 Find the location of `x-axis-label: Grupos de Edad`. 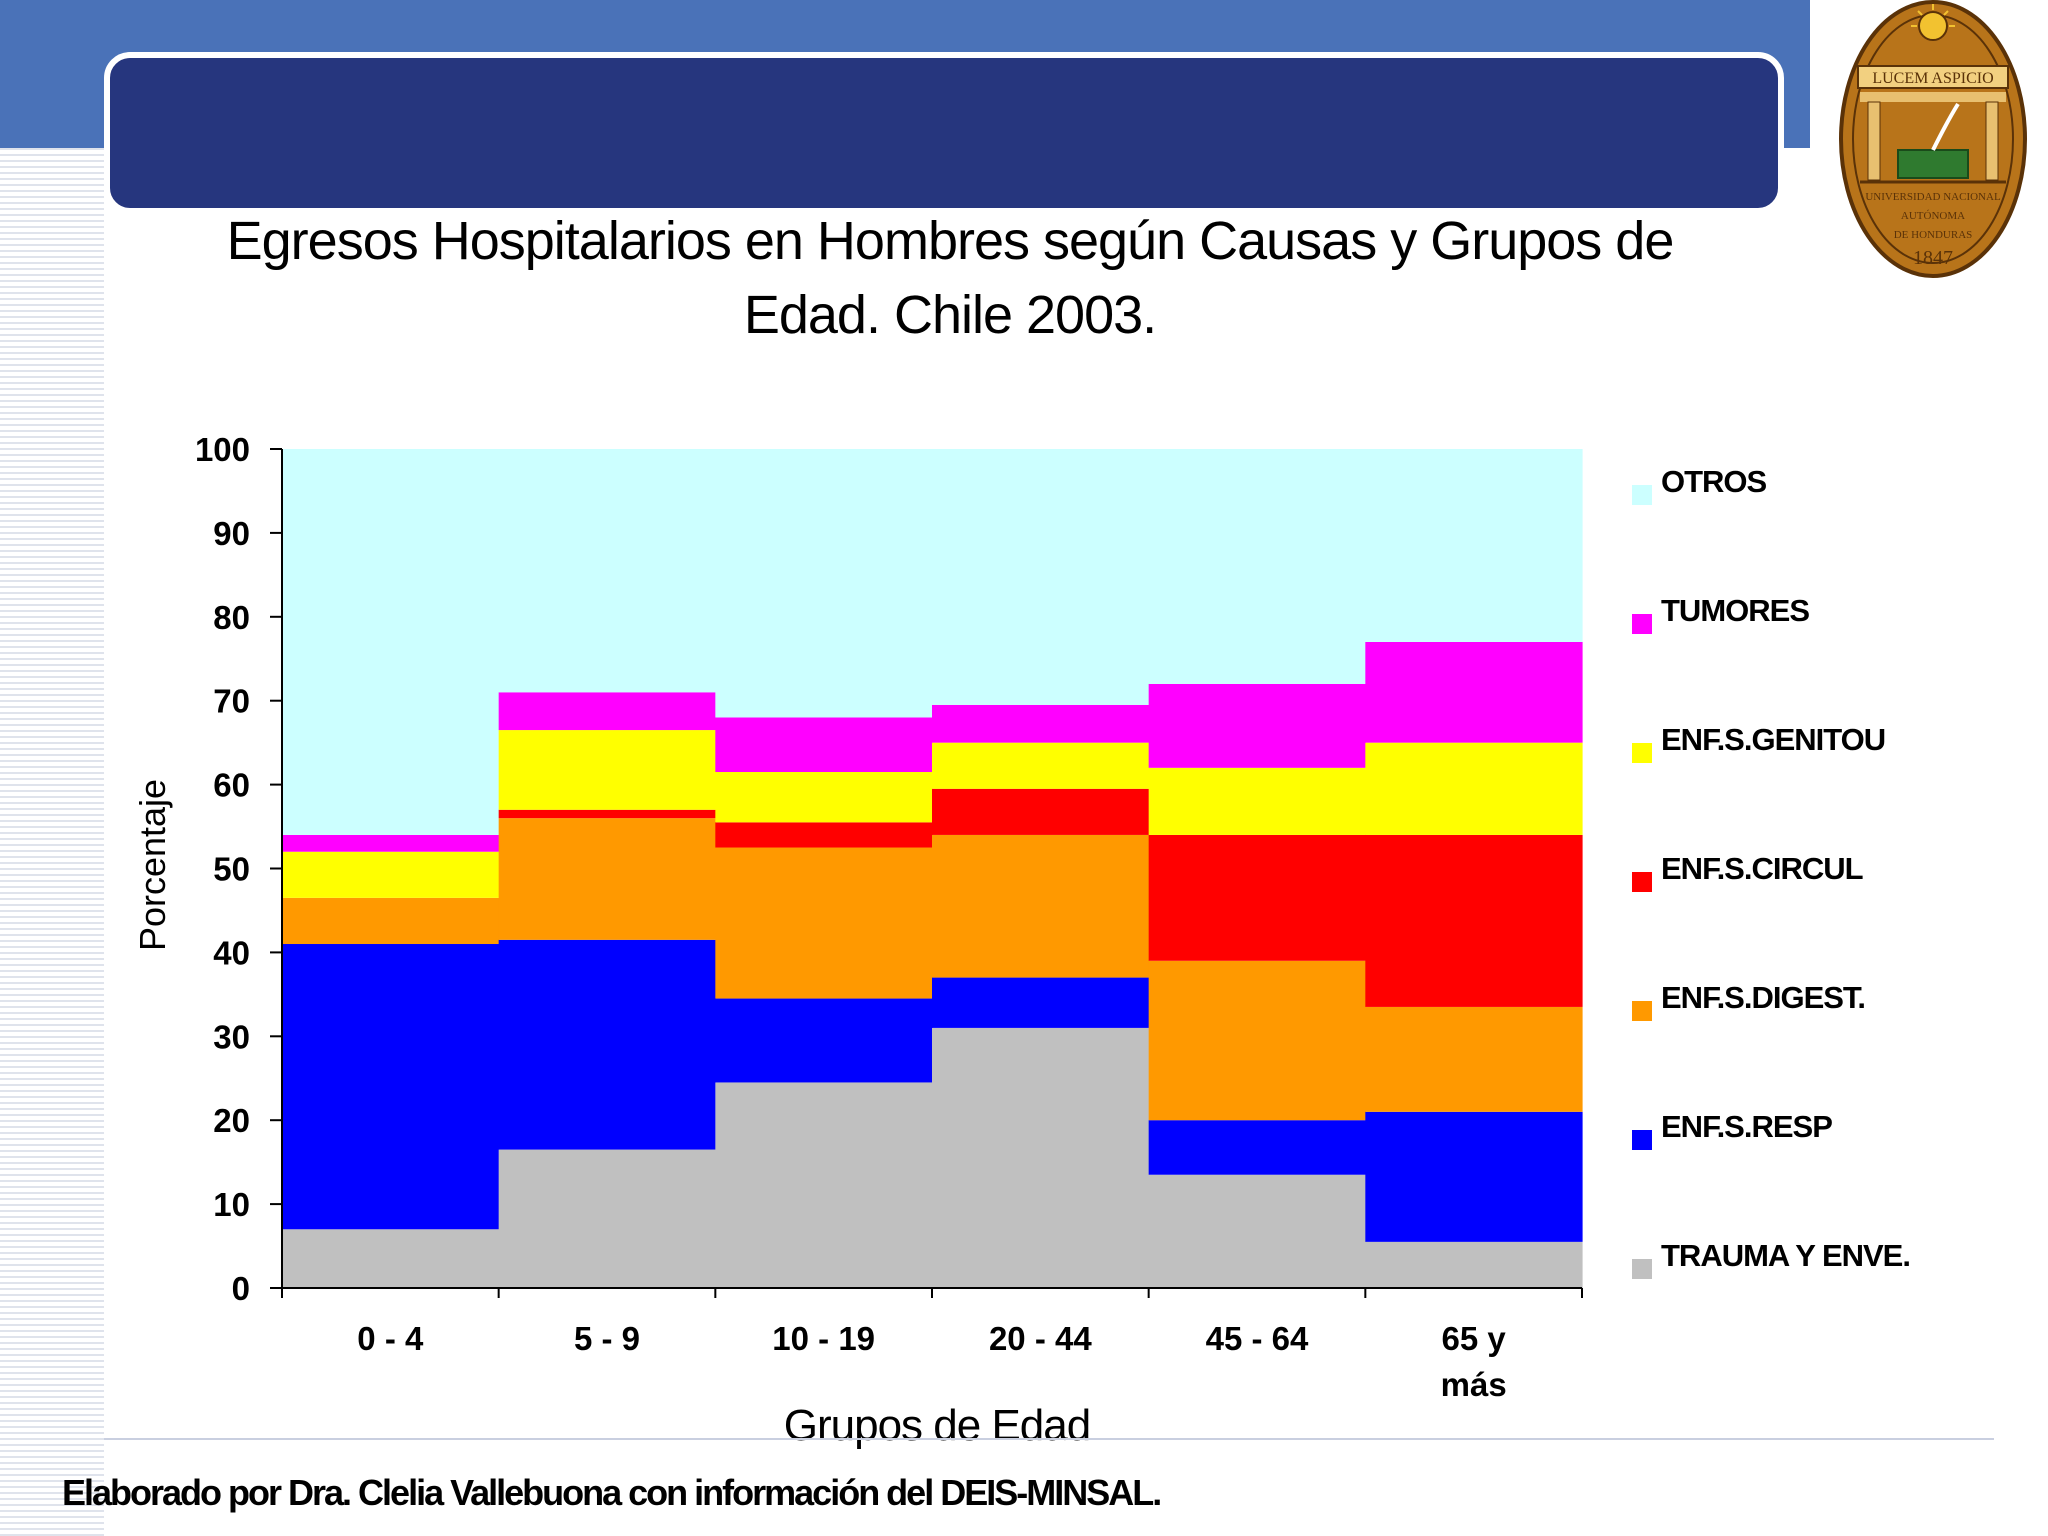

x-axis-label: Grupos de Edad is located at coordinates (937, 1425).